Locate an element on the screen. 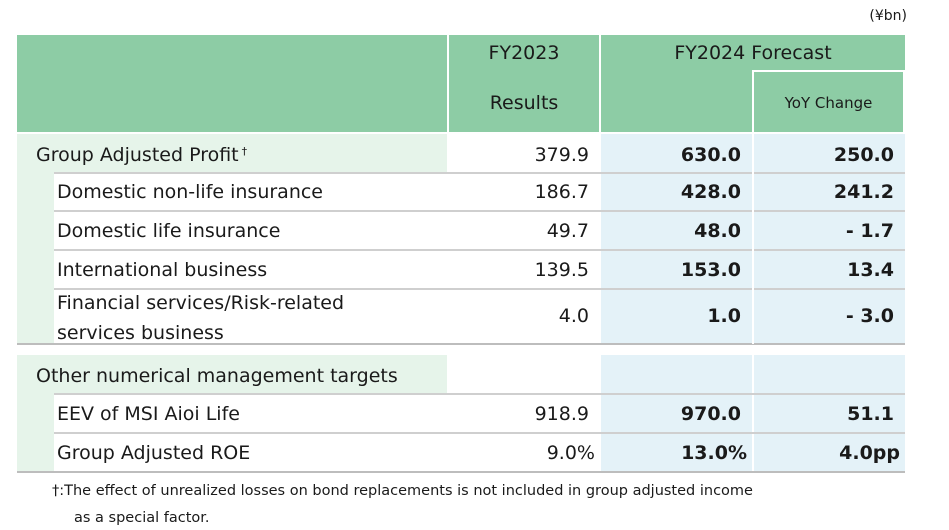 Image resolution: width=949 pixels, height=530 pixels. row-financial-services-label-2: services business is located at coordinates (140, 333).